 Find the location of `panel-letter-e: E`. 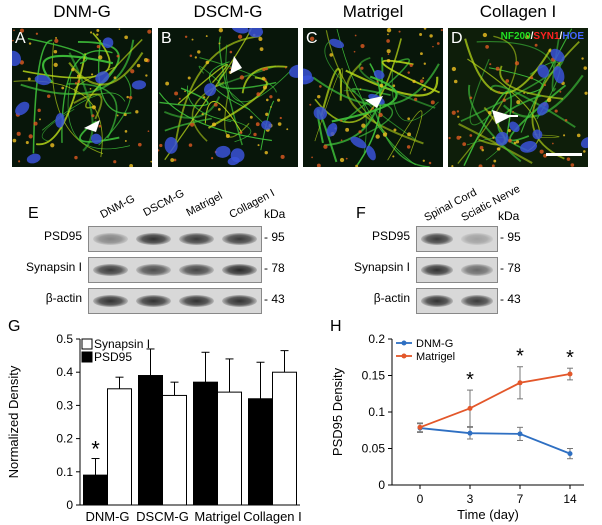

panel-letter-e: E is located at coordinates (33, 213).